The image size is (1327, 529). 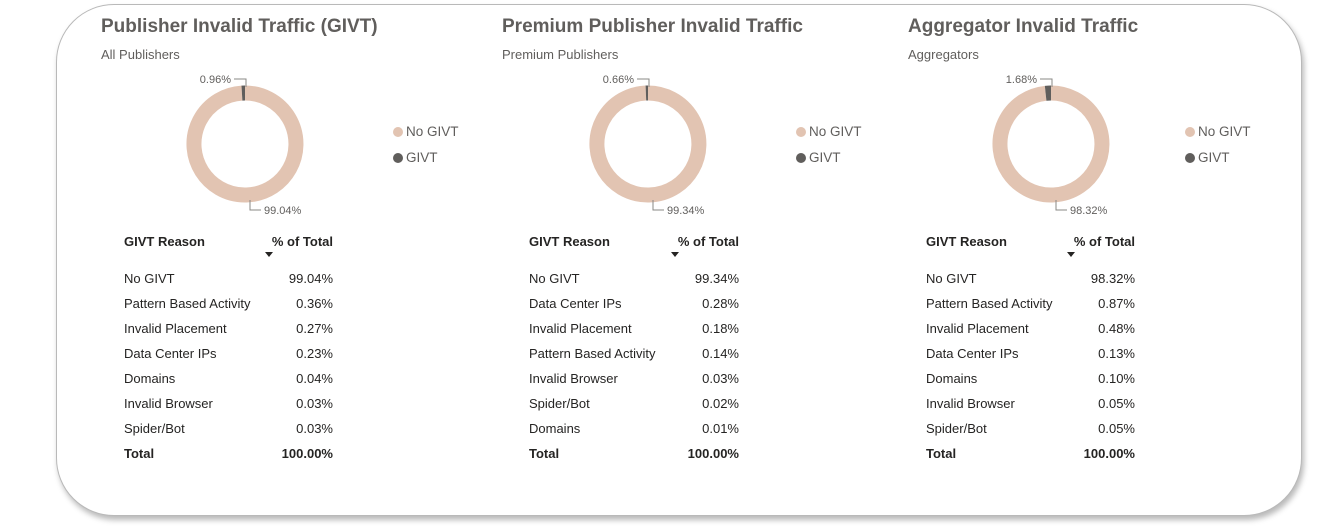 What do you see at coordinates (1116, 303) in the screenshot?
I see `percent-cell: 0.87%` at bounding box center [1116, 303].